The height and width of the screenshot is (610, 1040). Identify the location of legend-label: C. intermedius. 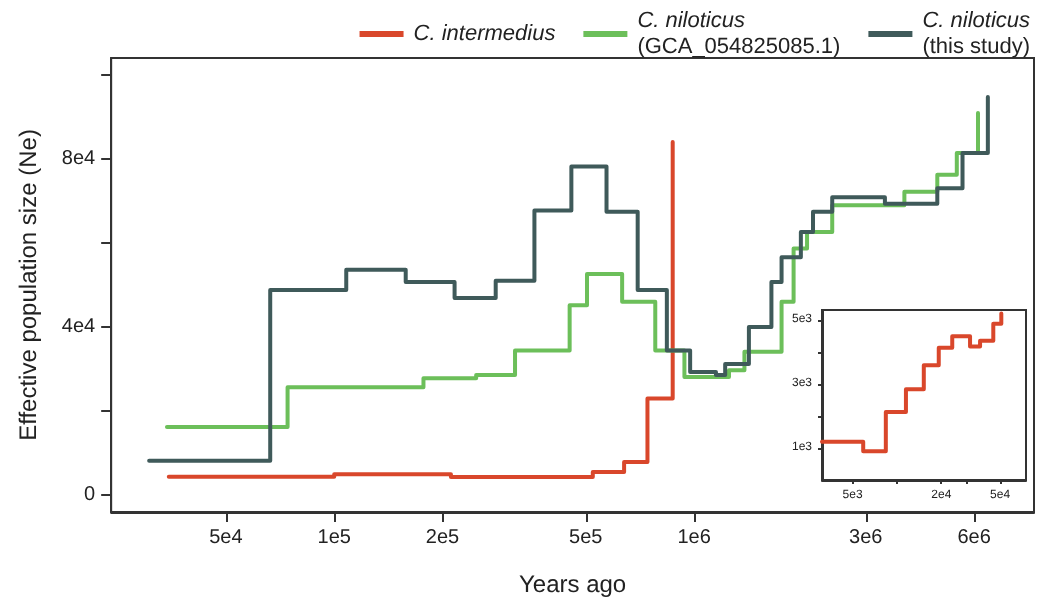
(485, 34).